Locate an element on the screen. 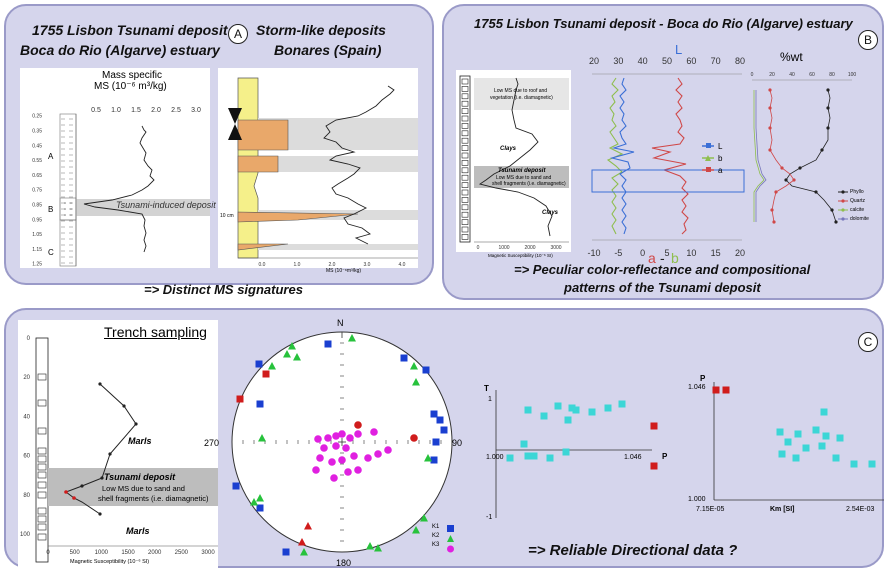 This screenshot has height=571, width=888. ms-tick-label: 0.5 is located at coordinates (96, 110).